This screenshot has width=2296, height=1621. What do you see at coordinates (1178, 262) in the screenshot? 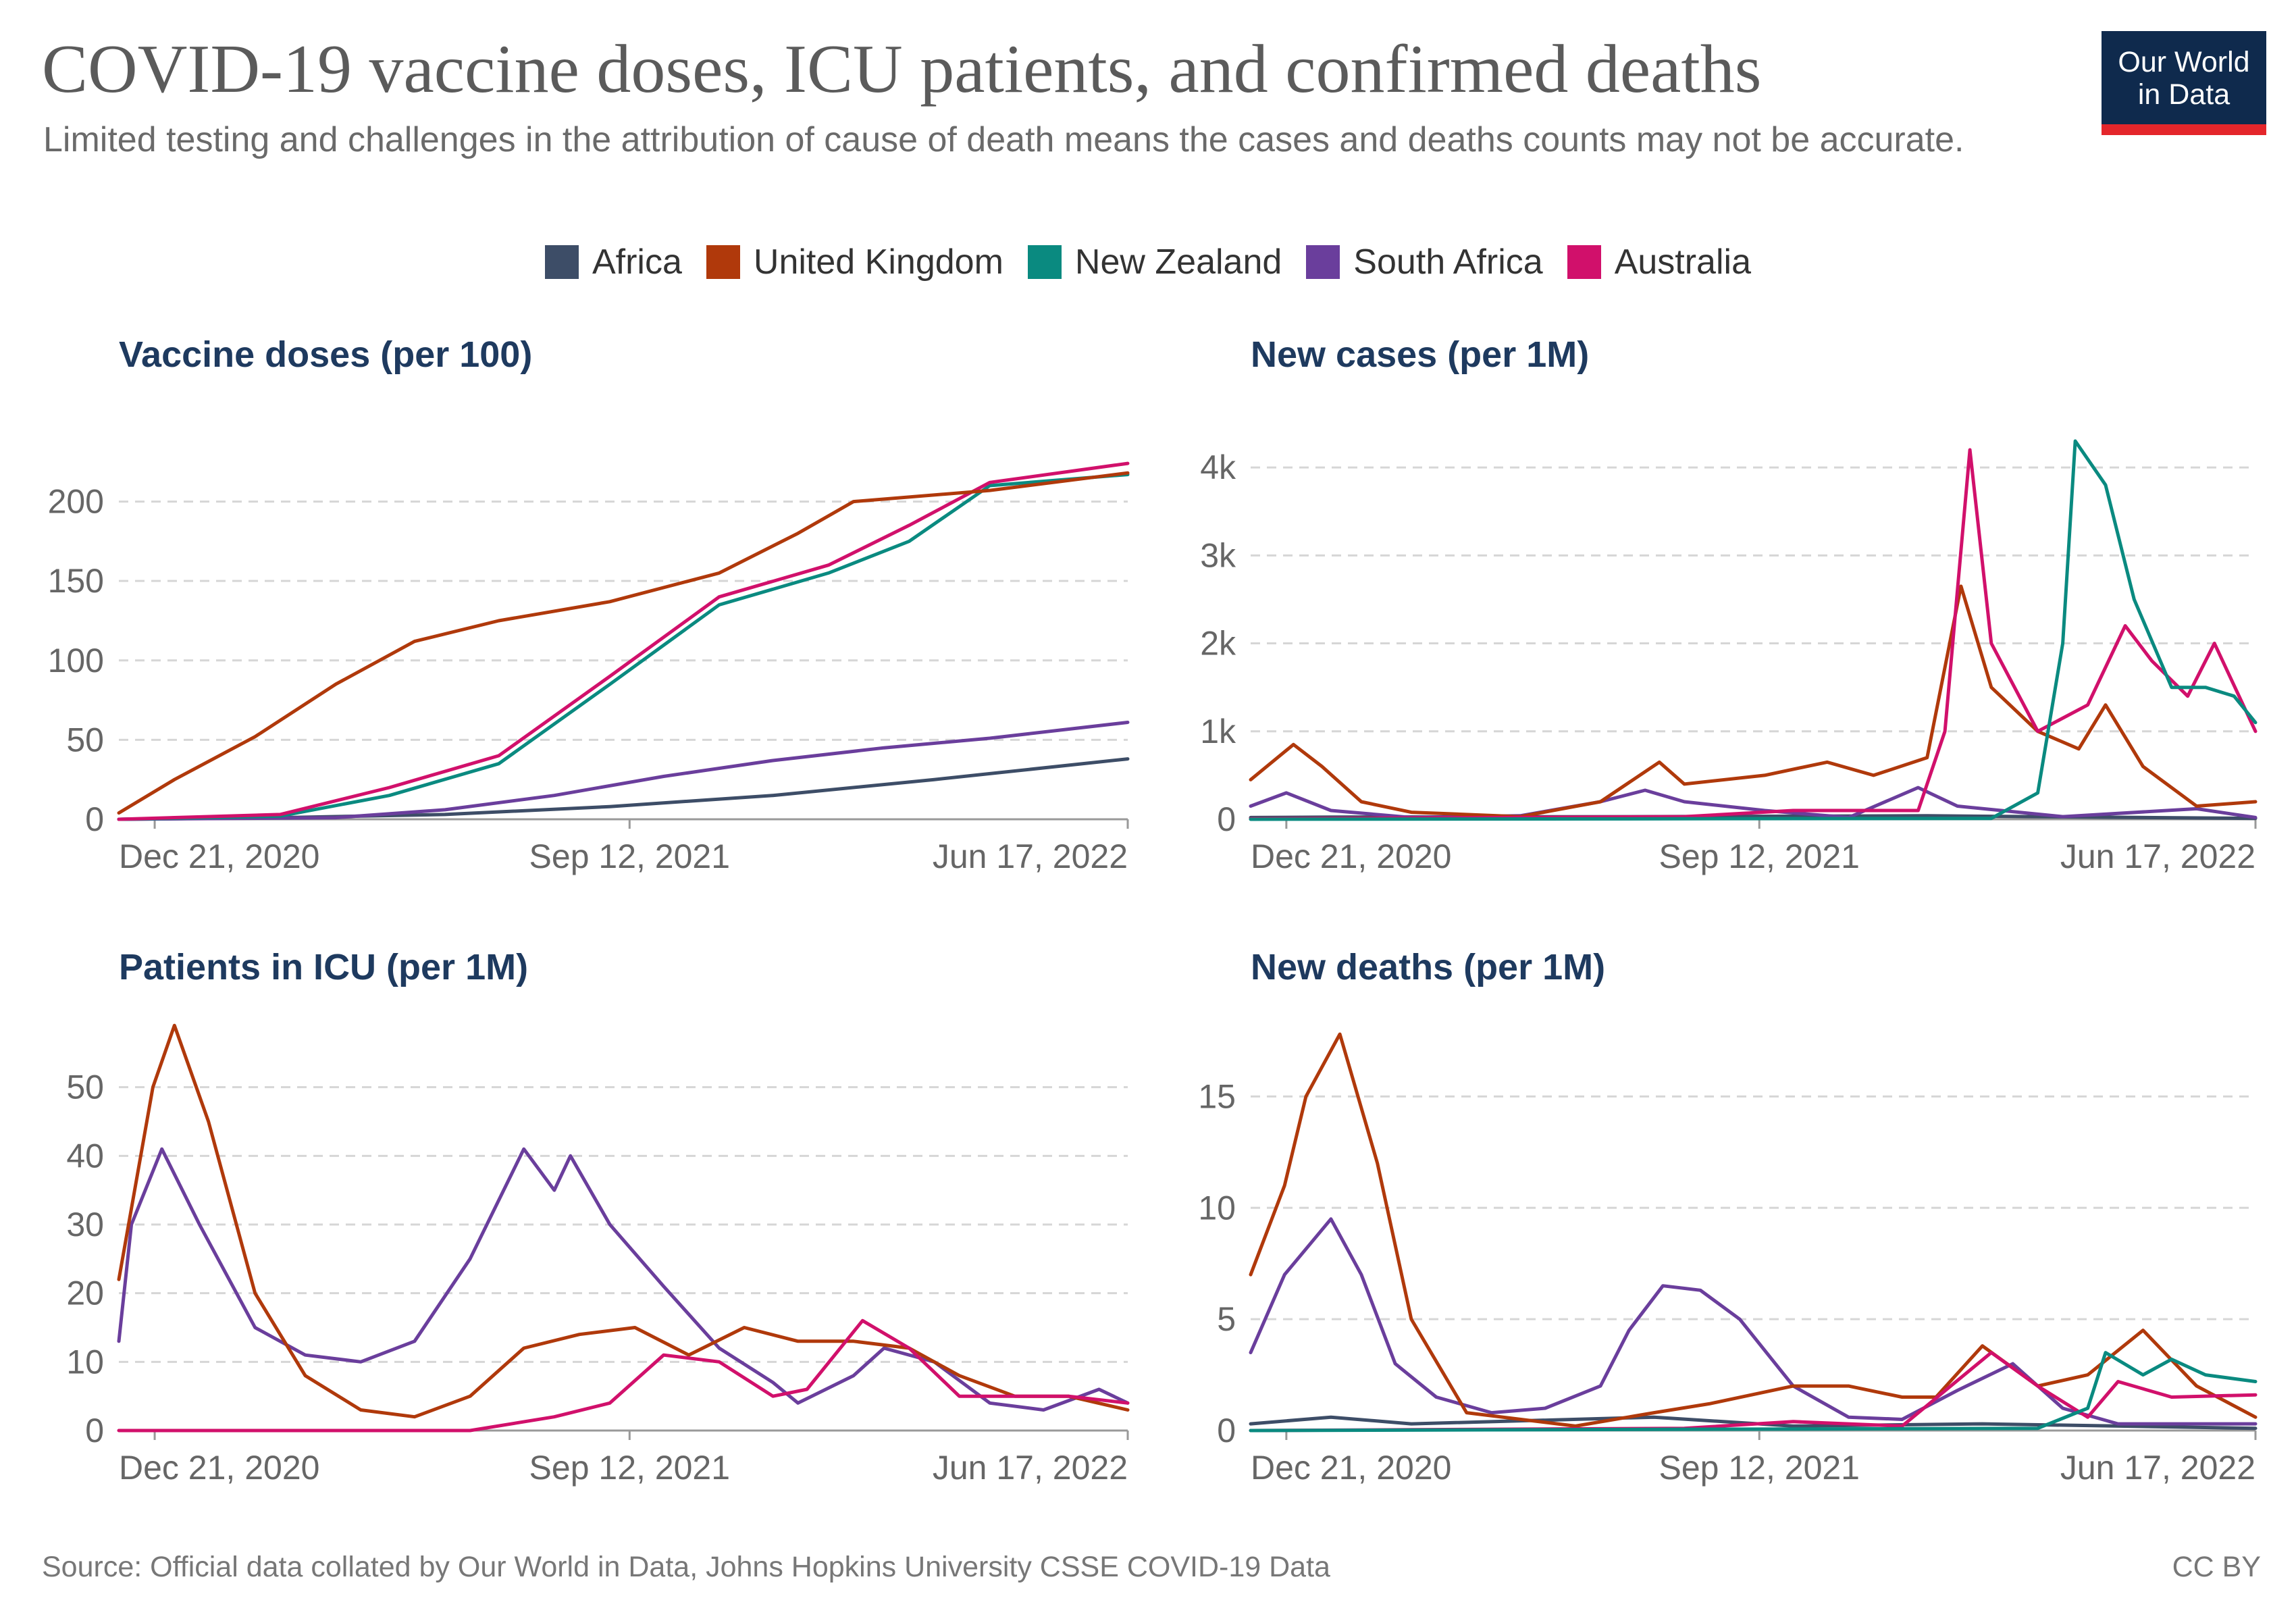
I see `legend-label: New Zealand` at bounding box center [1178, 262].